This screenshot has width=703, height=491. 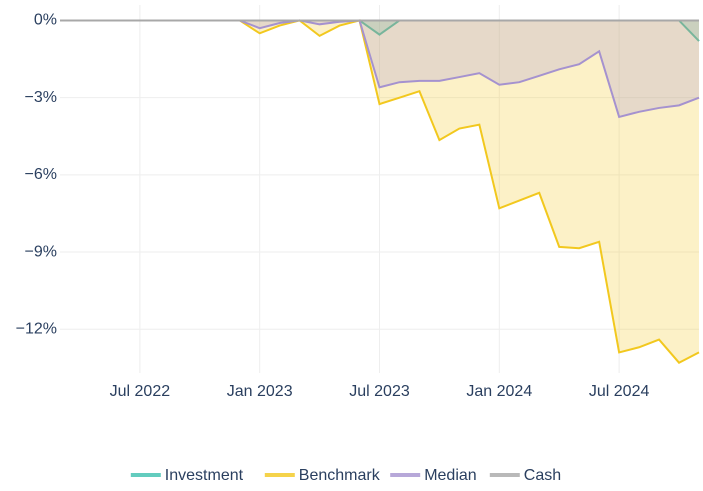 What do you see at coordinates (450, 475) in the screenshot?
I see `legend-label: Median` at bounding box center [450, 475].